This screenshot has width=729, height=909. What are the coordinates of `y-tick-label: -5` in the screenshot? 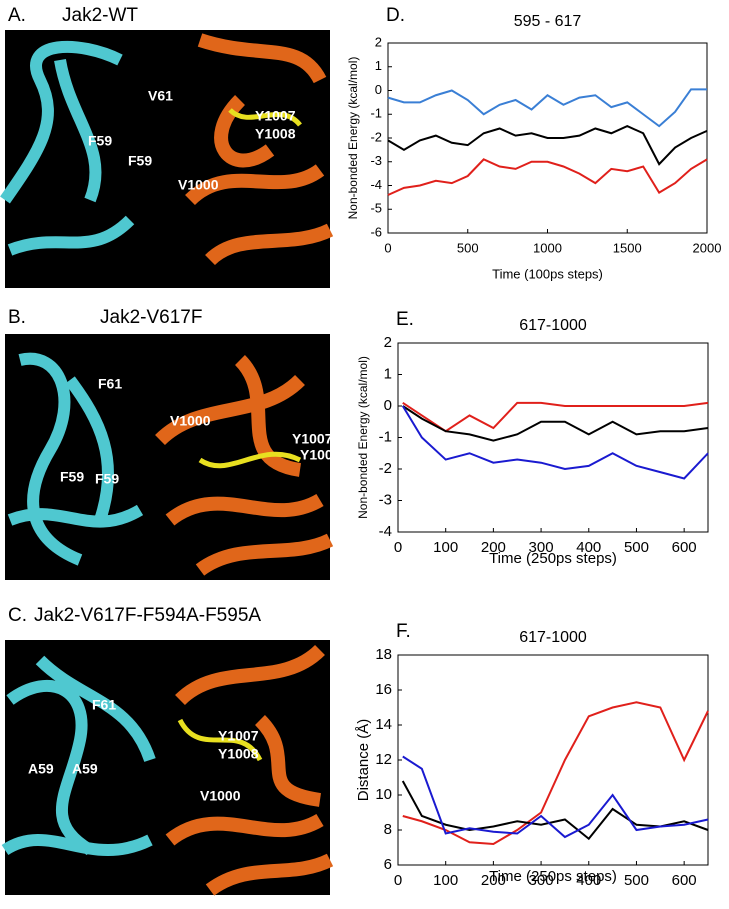 It's located at (376, 208).